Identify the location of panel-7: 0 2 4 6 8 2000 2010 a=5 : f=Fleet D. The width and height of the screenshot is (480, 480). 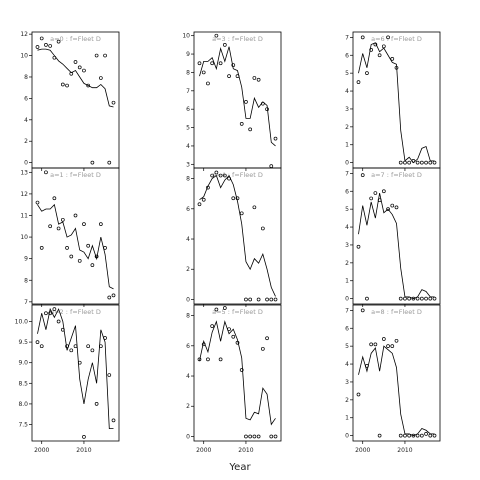
(234, 379).